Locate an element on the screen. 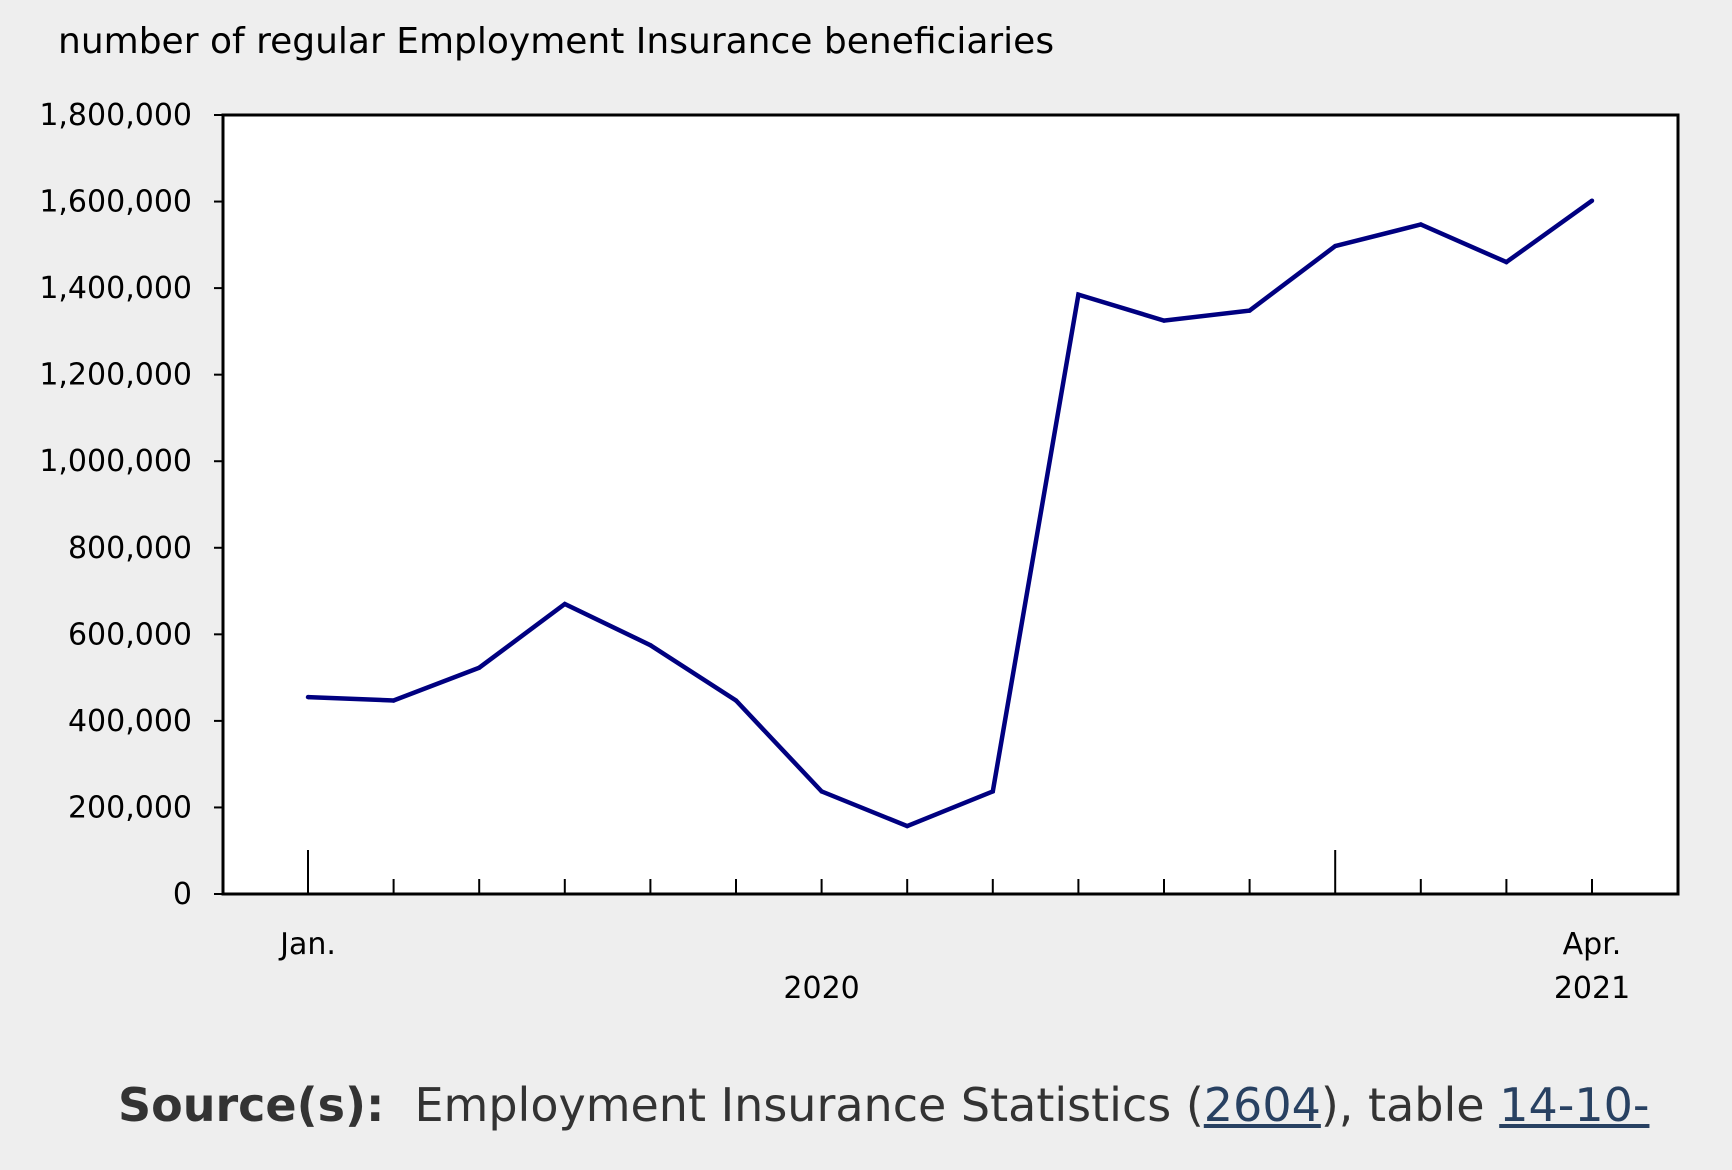  x-axis: Jan. Apr. 2020 2021 is located at coordinates (954, 928).